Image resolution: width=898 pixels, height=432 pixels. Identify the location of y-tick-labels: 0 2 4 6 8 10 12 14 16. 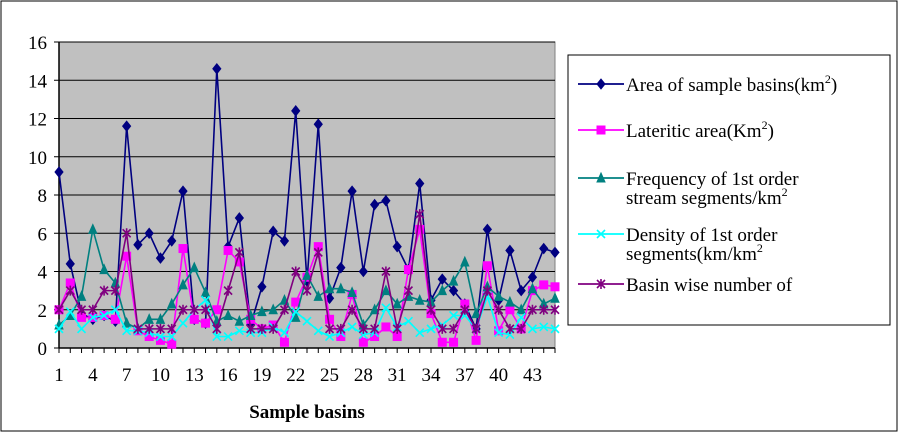
(38, 196).